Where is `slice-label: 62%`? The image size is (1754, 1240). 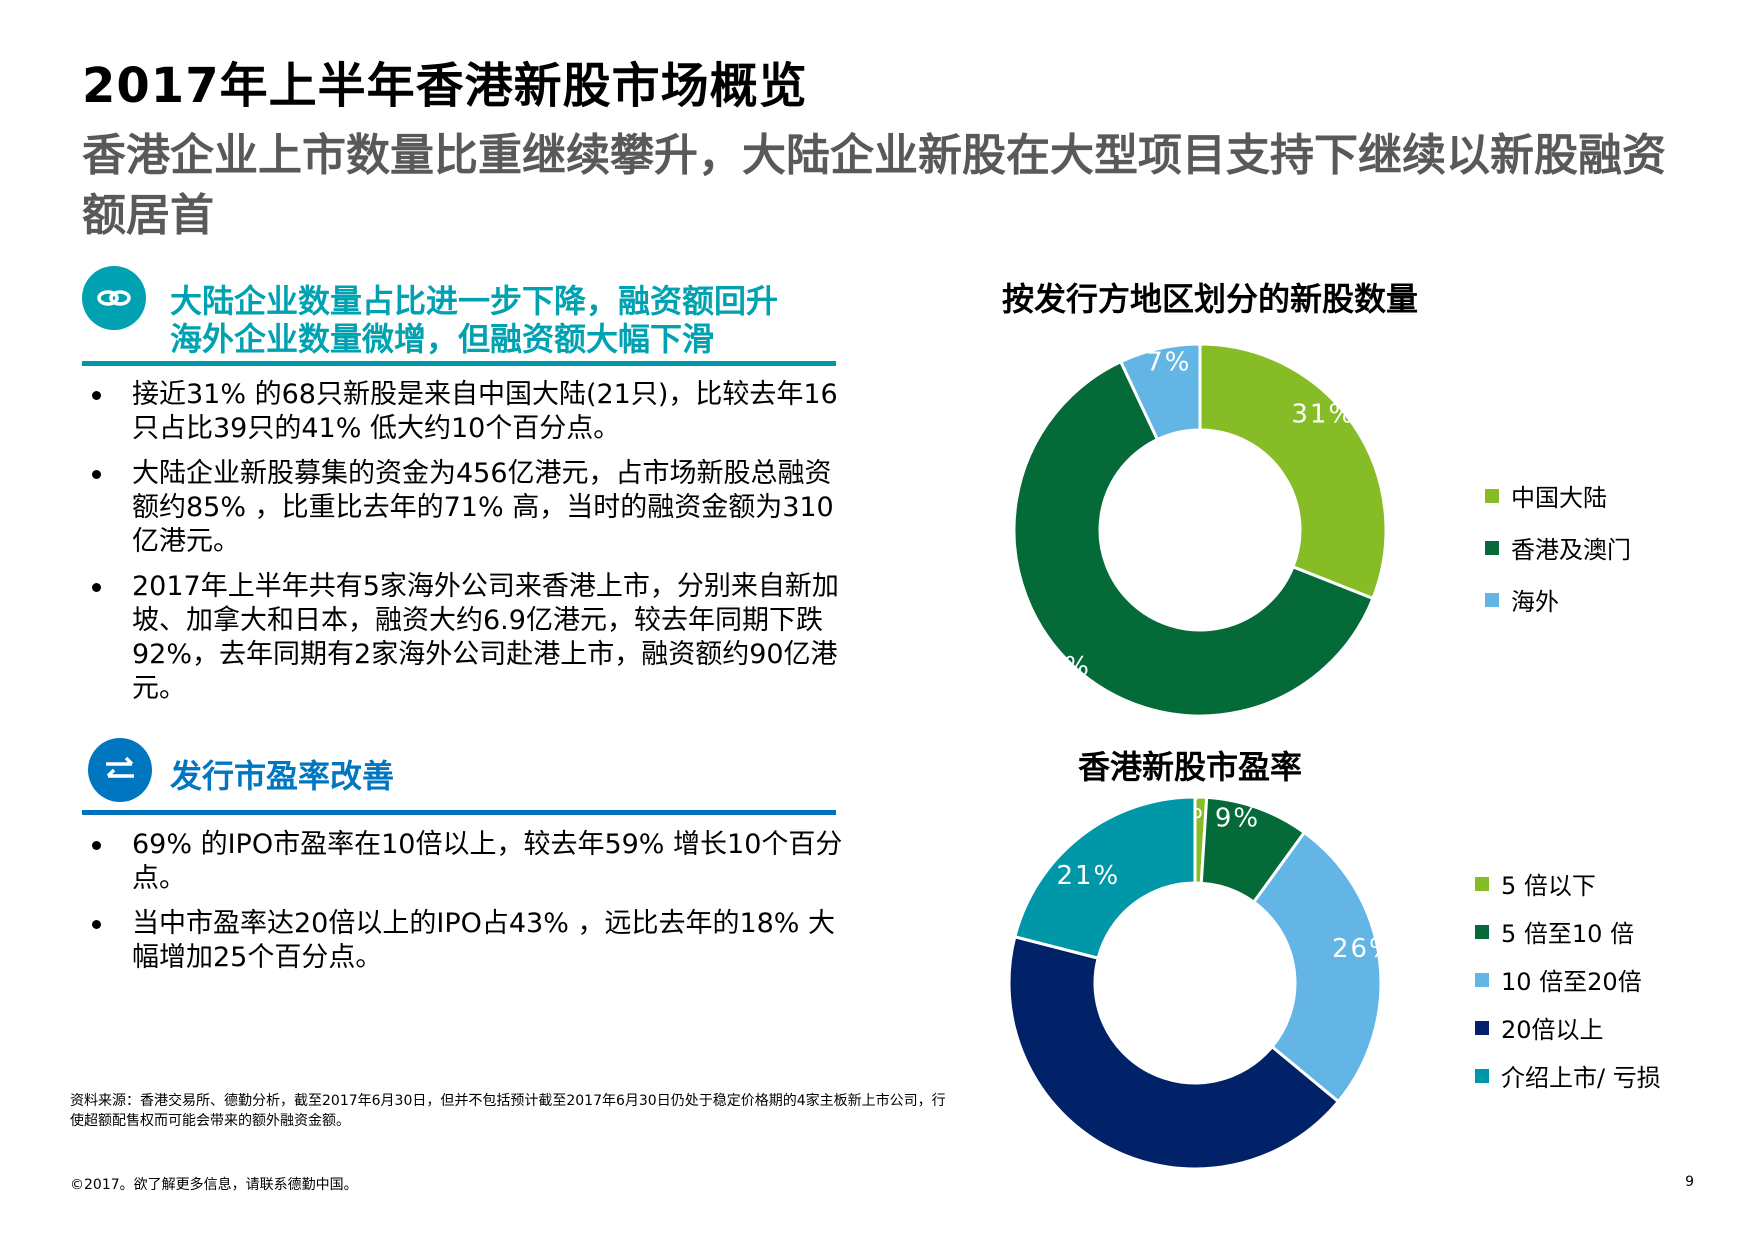 slice-label: 62% is located at coordinates (1059, 667).